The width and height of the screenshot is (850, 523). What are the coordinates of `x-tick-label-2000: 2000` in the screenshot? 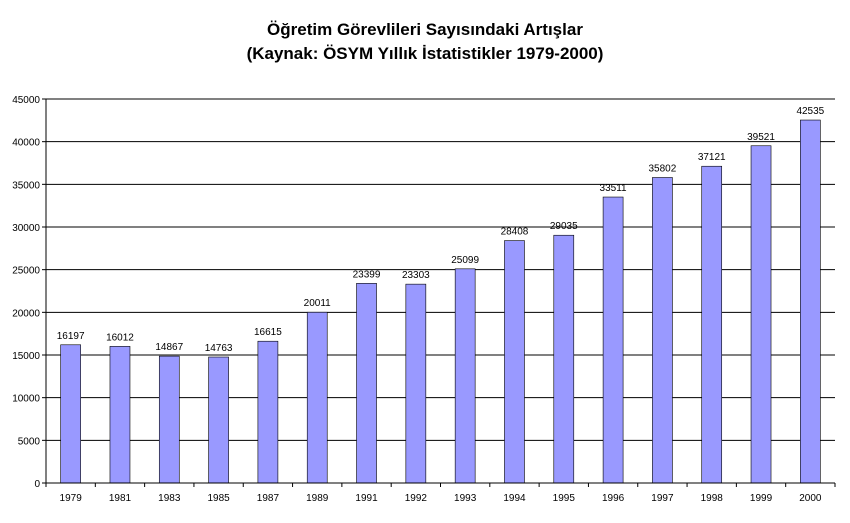 It's located at (810, 498).